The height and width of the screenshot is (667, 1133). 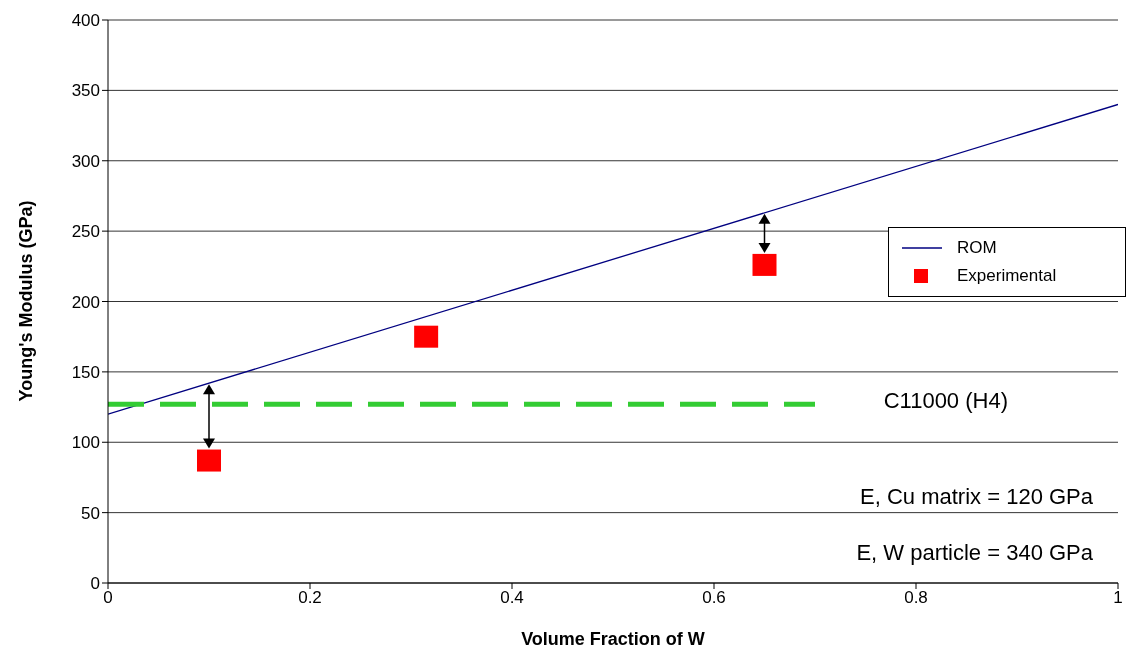 I want to click on x-tick-label: 0.8, so click(x=916, y=598).